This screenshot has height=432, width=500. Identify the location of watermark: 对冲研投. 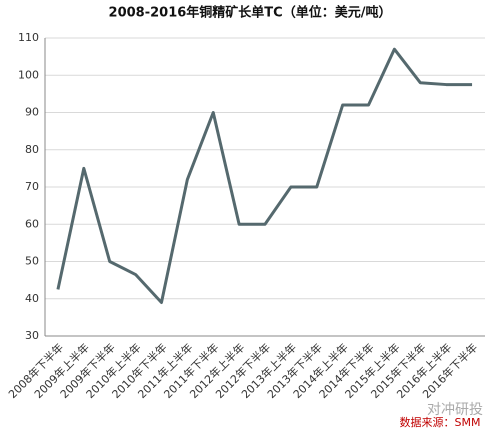
(455, 410).